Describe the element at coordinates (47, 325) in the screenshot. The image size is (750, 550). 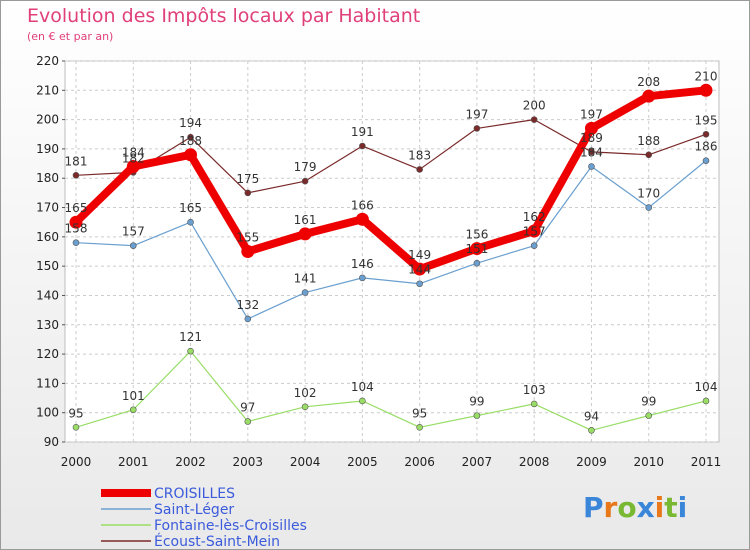
I see `y-tick-label: 130` at that location.